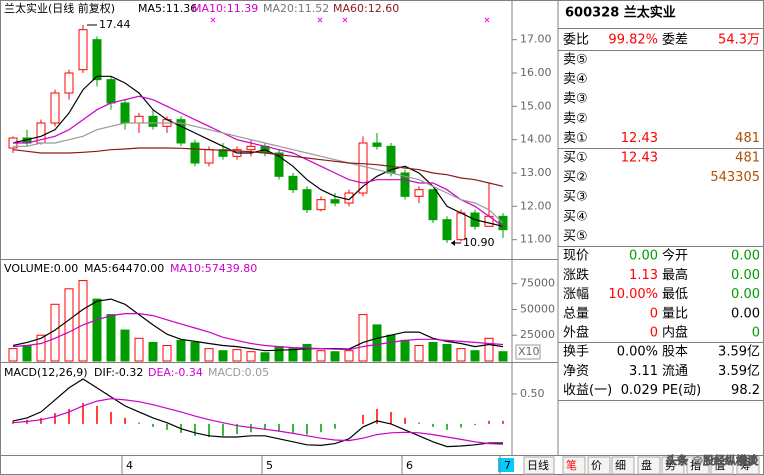  I want to click on volume-unit: X10, so click(529, 351).